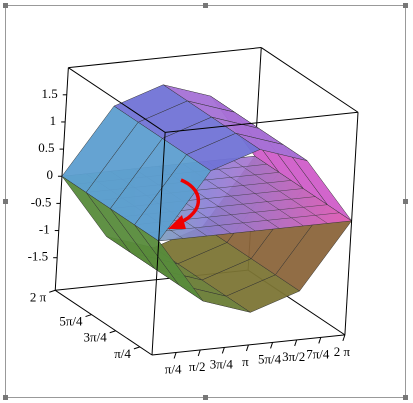 The height and width of the screenshot is (403, 413). What do you see at coordinates (293, 356) in the screenshot?
I see `x-tick-label: 3π/2` at bounding box center [293, 356].